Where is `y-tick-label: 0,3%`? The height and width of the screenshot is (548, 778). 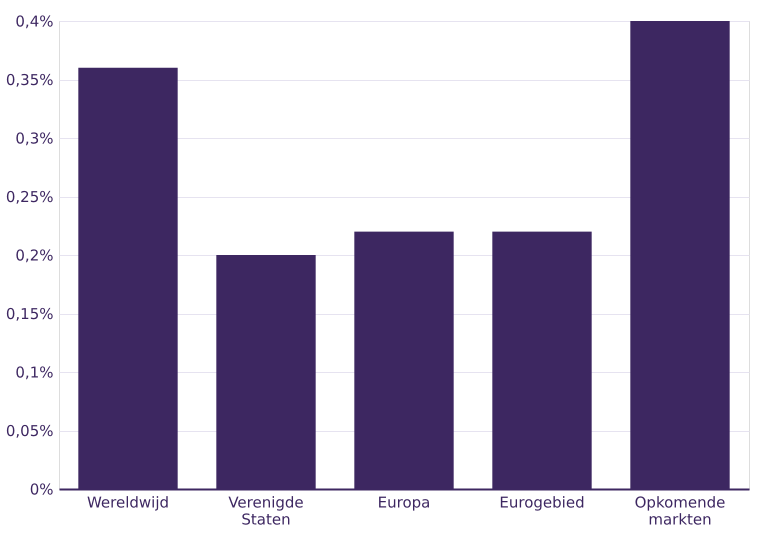 y-tick-label: 0,3% is located at coordinates (34, 139).